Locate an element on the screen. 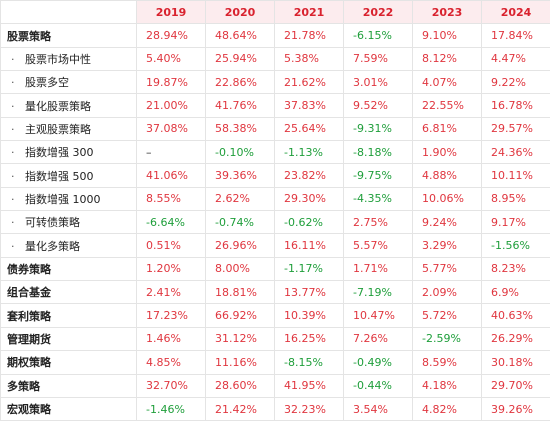  value-cell-2023: 3.29% is located at coordinates (447, 245).